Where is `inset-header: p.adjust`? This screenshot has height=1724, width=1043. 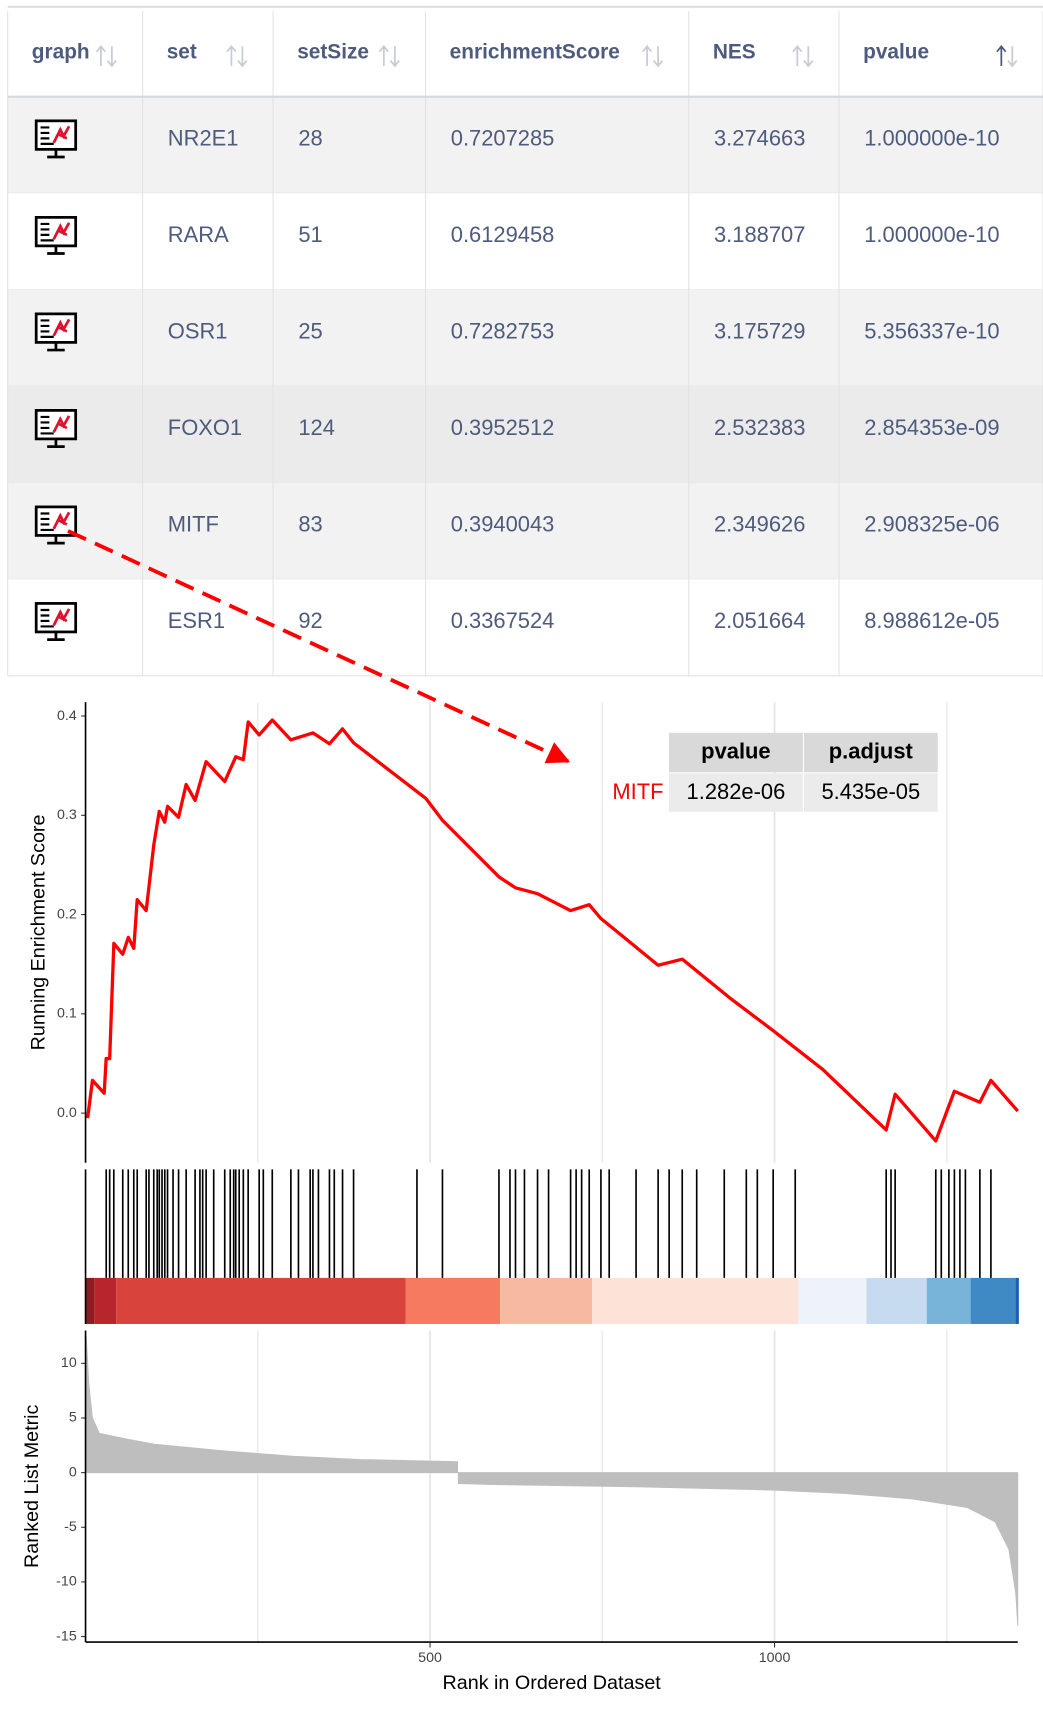 inset-header: p.adjust is located at coordinates (871, 750).